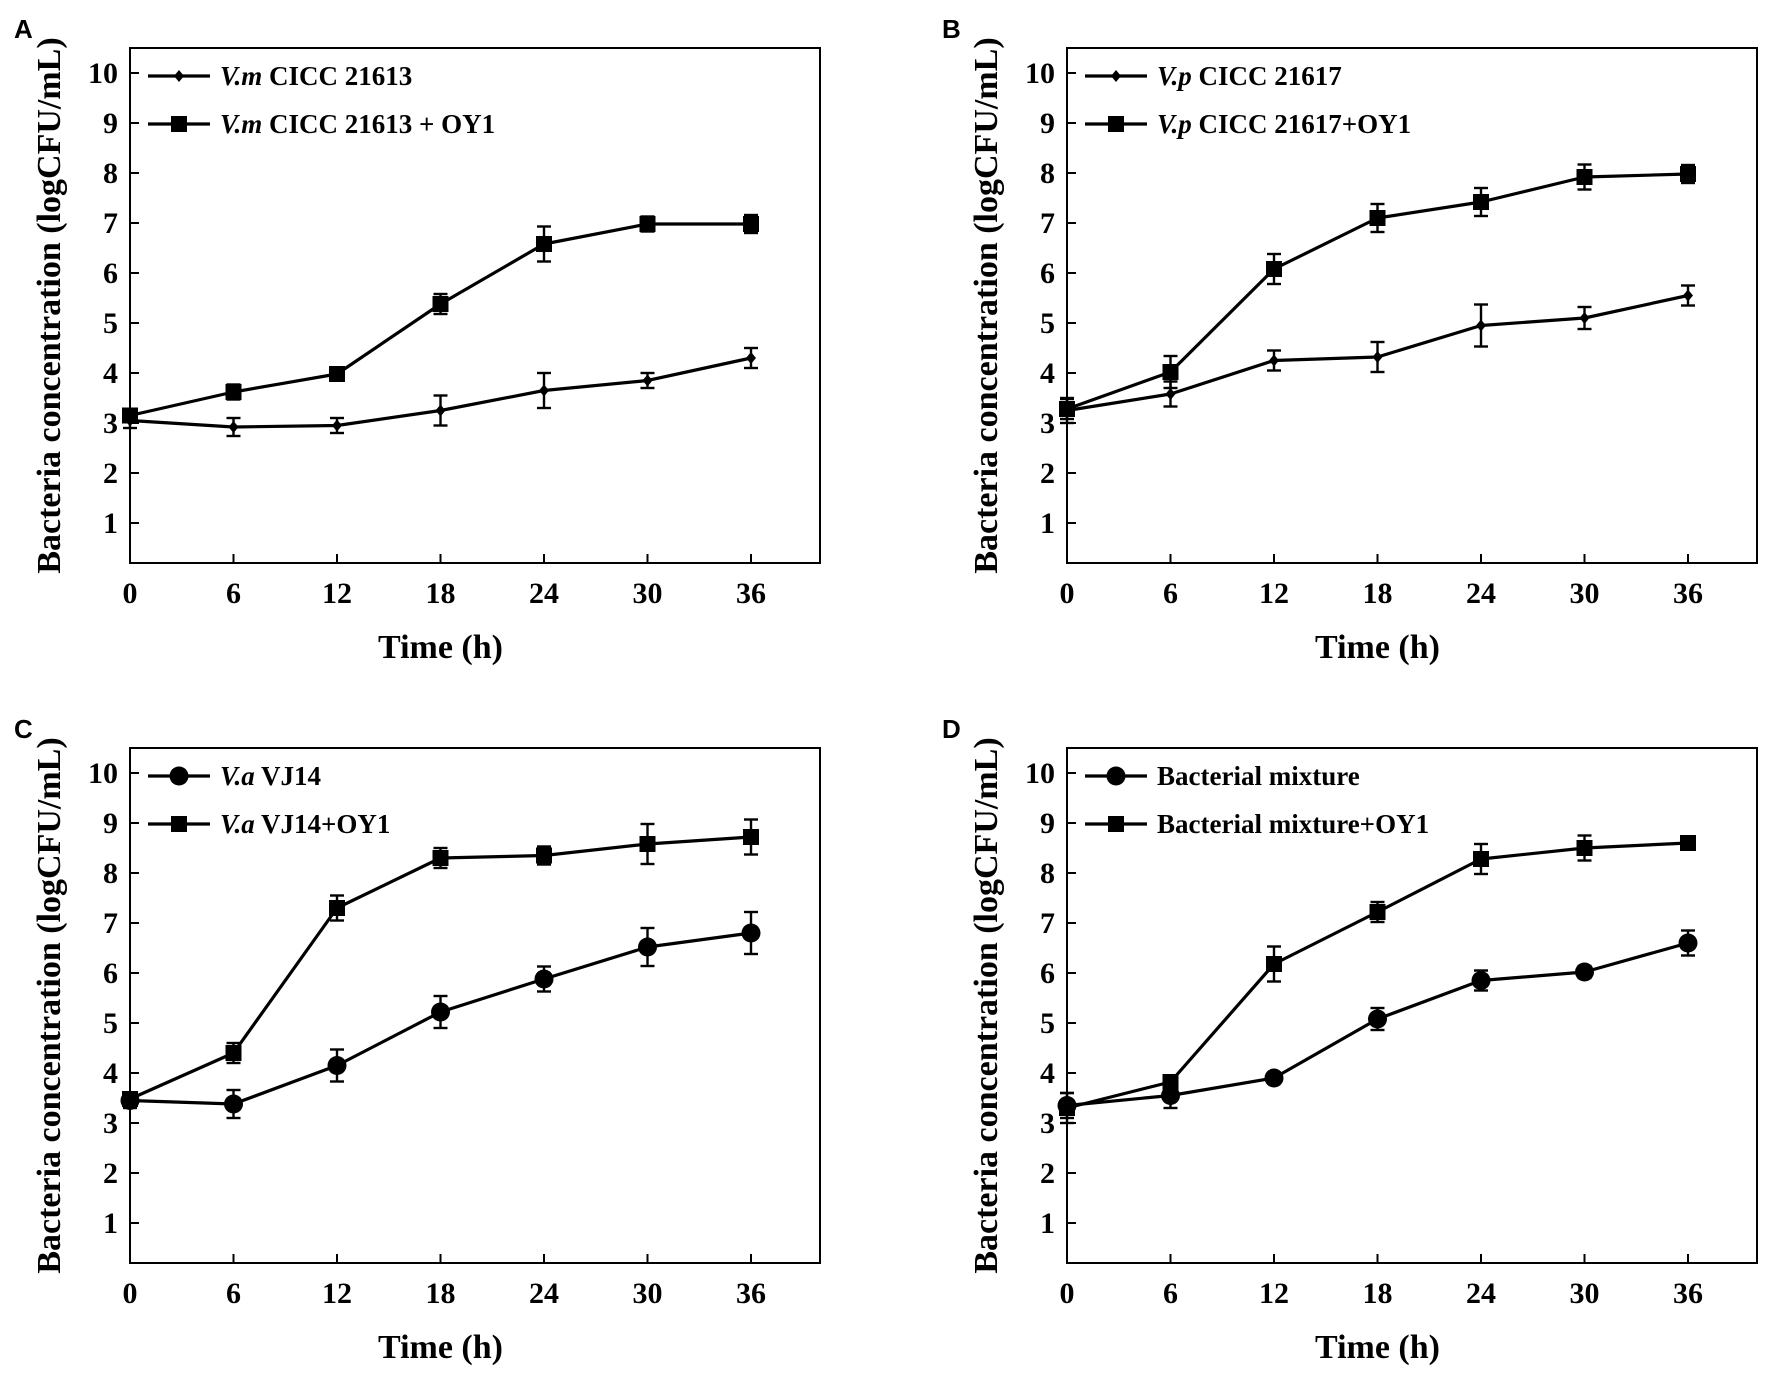 The width and height of the screenshot is (1775, 1383). I want to click on panel-d-legend-label: Bacterial mixture, so click(1258, 776).